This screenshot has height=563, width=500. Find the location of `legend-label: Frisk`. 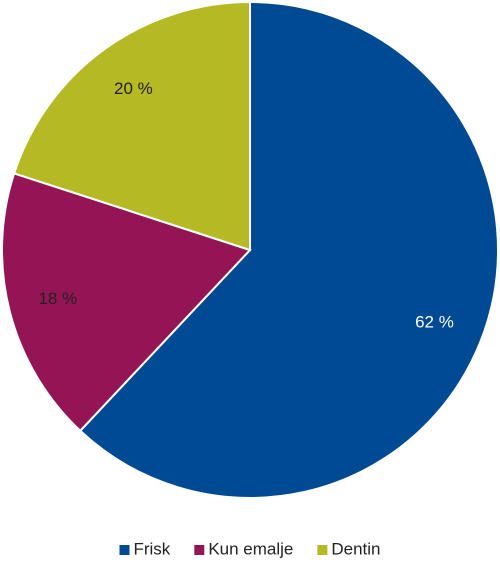

legend-label: Frisk is located at coordinates (151, 548).